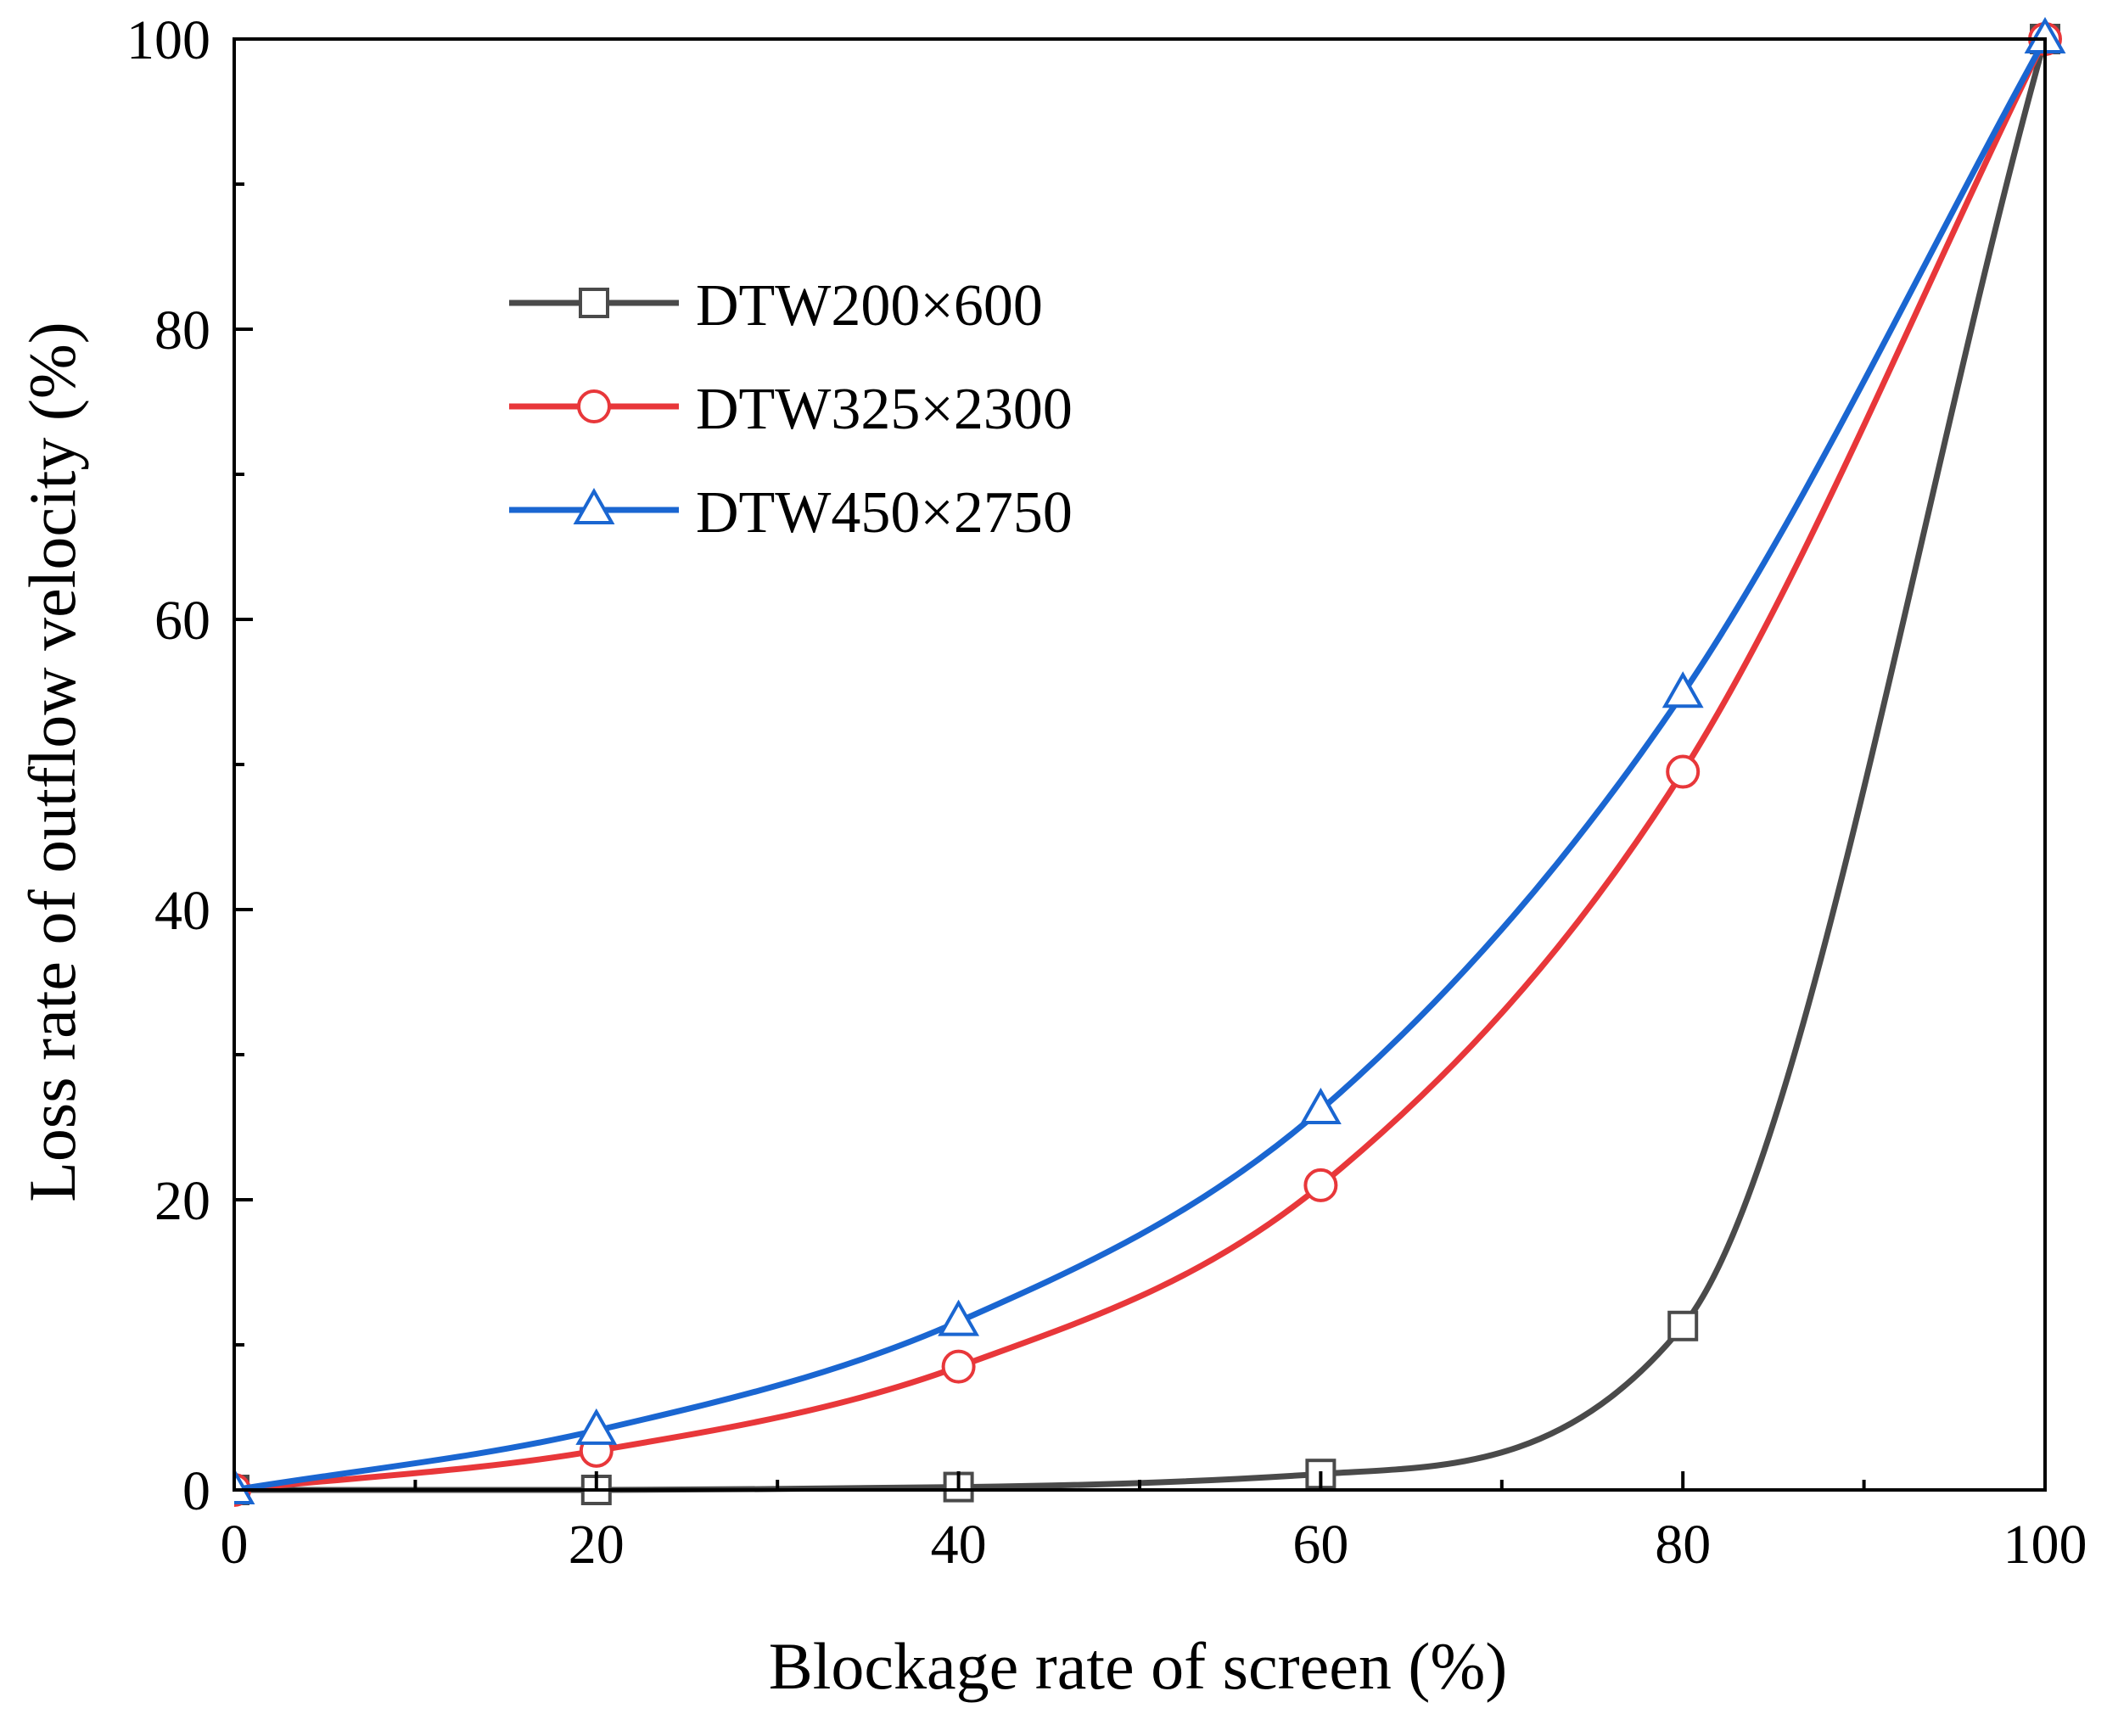 The width and height of the screenshot is (2107, 1736). I want to click on legend-label: DTW200×600, so click(869, 306).